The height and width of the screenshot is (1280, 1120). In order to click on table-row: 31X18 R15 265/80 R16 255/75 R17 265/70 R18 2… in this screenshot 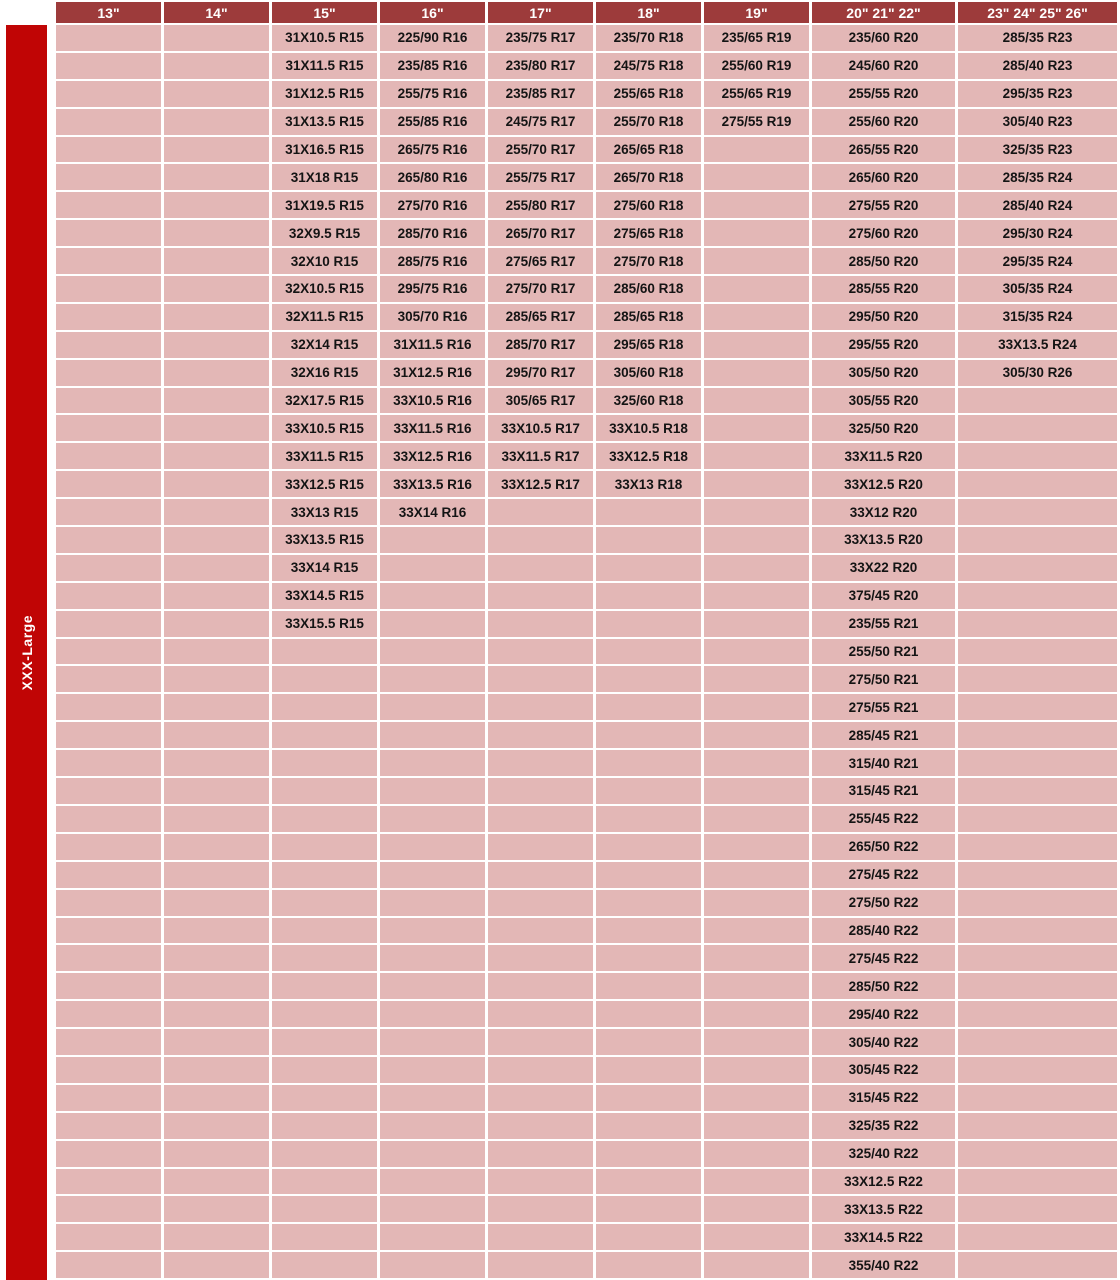, I will do `click(586, 177)`.